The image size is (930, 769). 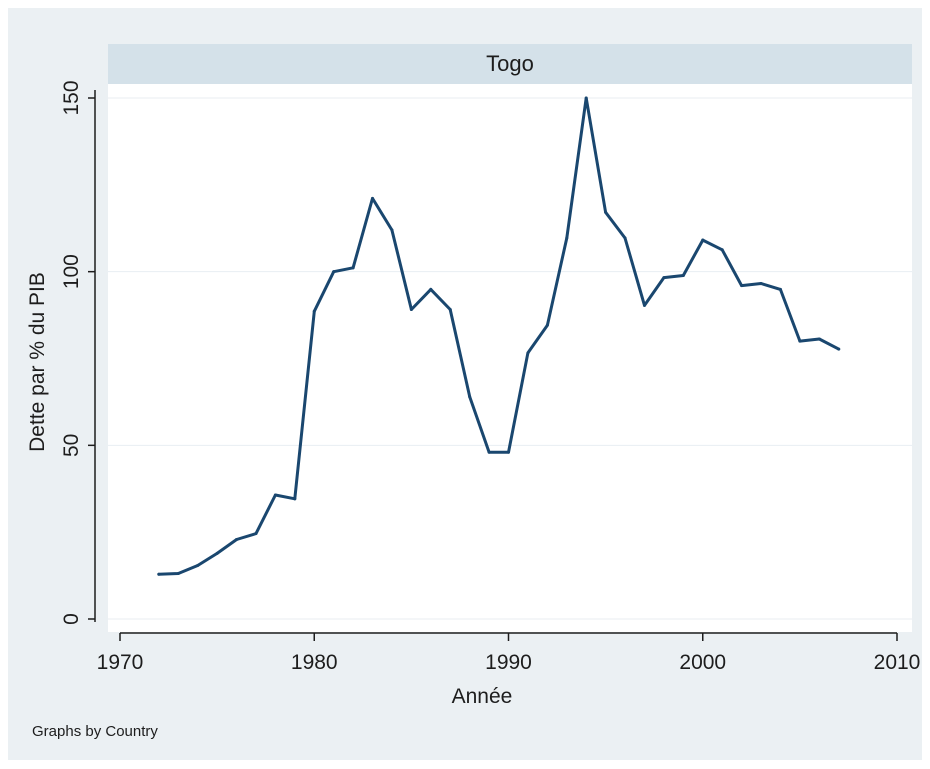 I want to click on y-tick-label: 150, so click(x=71, y=97).